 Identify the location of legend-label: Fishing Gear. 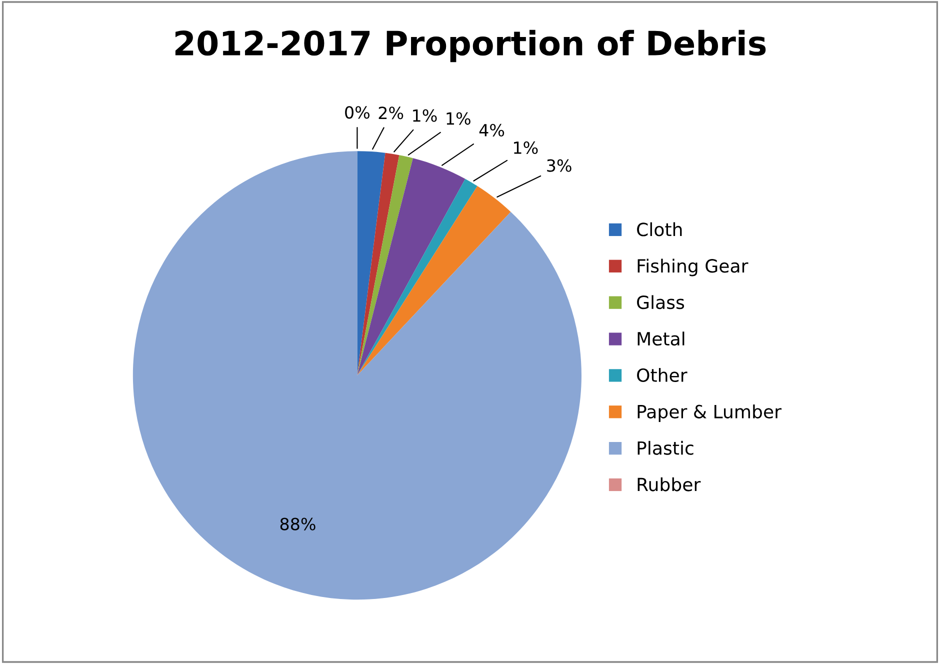
(693, 267).